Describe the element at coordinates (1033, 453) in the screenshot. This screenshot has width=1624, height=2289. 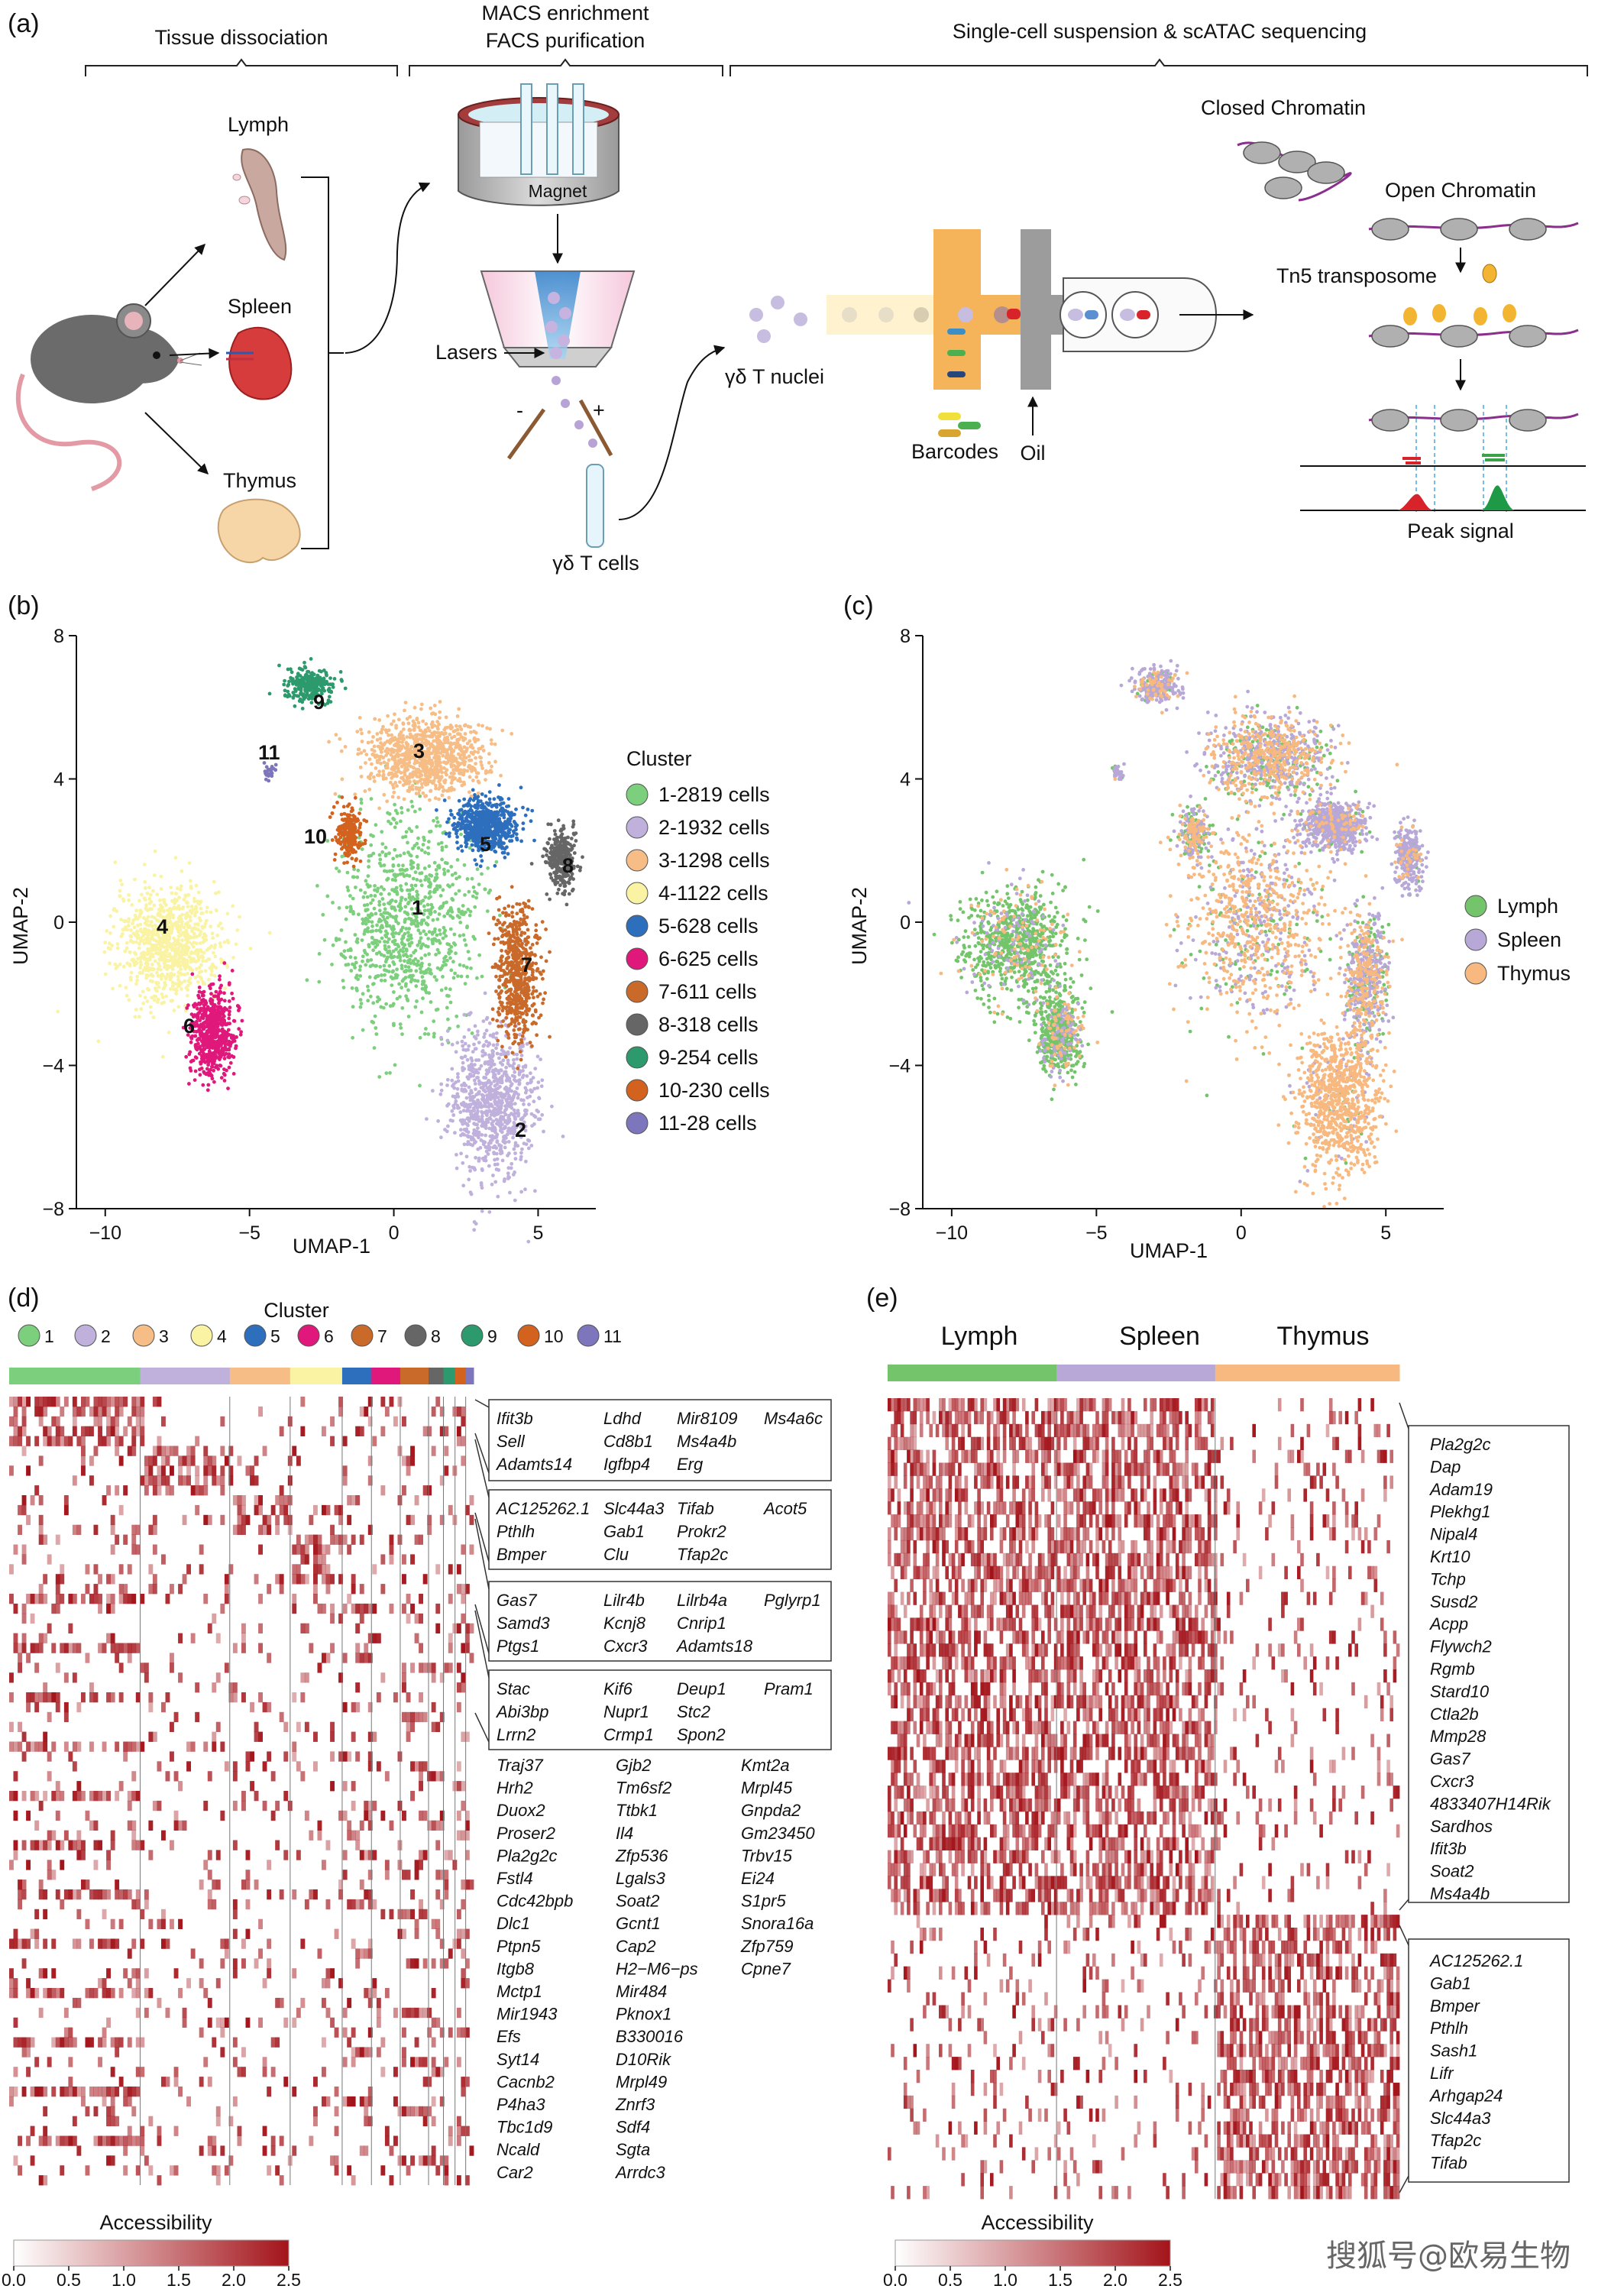
I see `label-oil: Oil` at that location.